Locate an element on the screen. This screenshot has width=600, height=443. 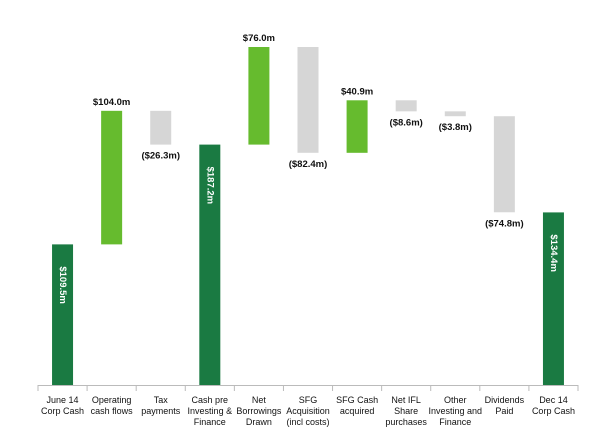
x-tick-label-line: Investing and is located at coordinates (455, 411).